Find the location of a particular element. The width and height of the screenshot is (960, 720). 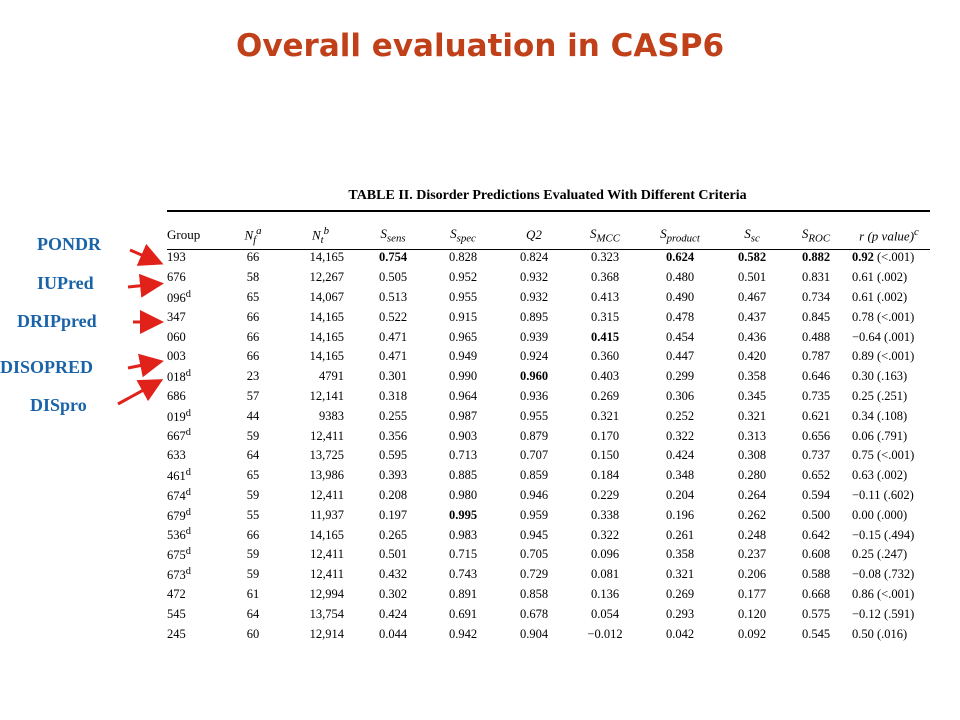

table-cell: 13,725 is located at coordinates (326, 455).